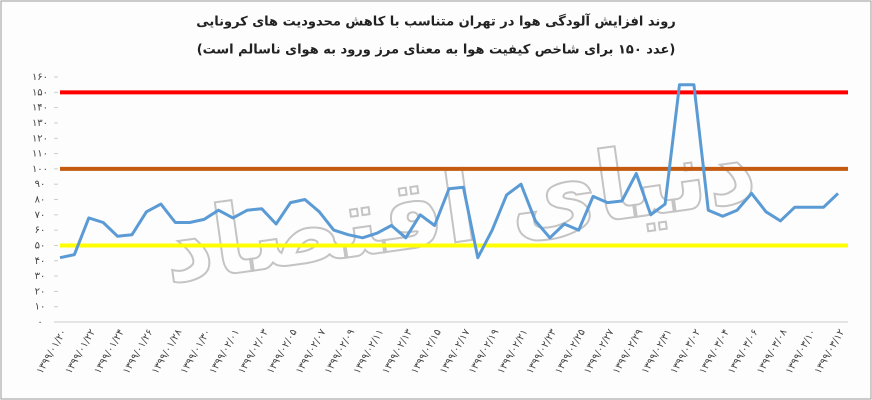 This screenshot has width=872, height=400. What do you see at coordinates (40, 77) in the screenshot?
I see `y-tick-label: ۱۶۰` at bounding box center [40, 77].